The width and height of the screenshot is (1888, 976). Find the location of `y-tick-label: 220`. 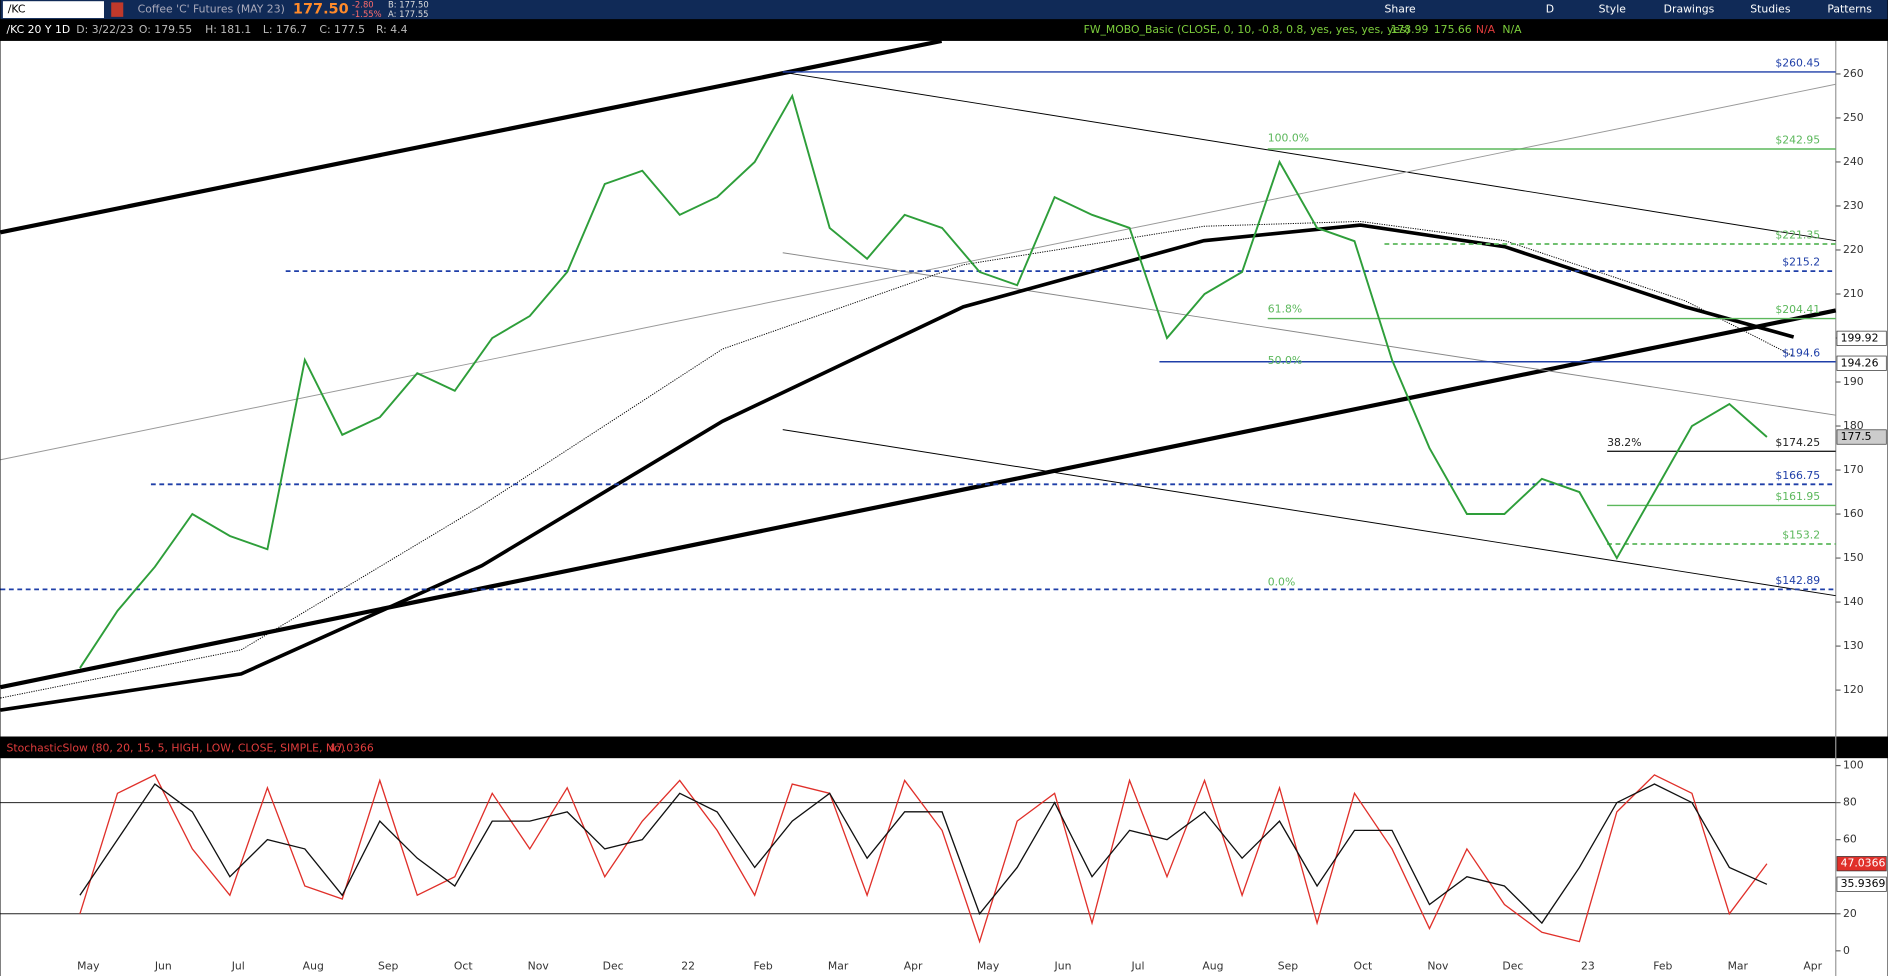

y-tick-label: 220 is located at coordinates (1853, 249).